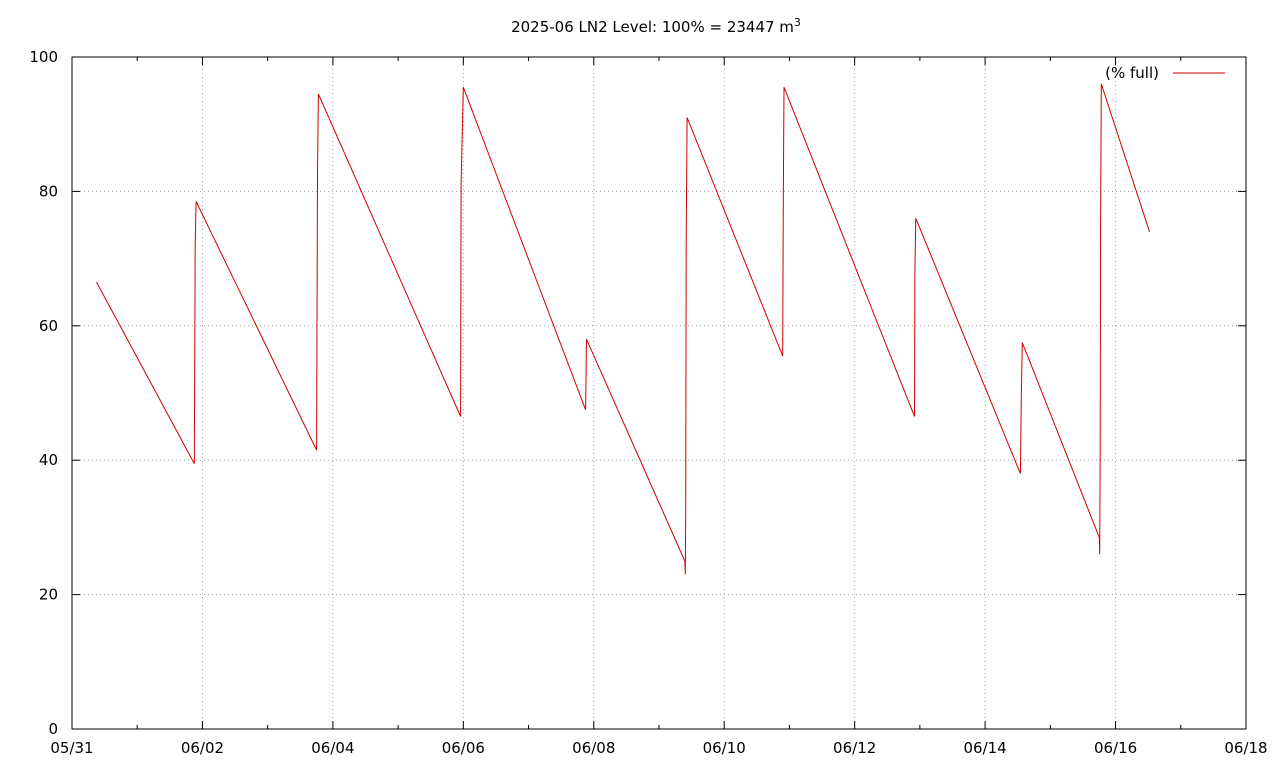 The width and height of the screenshot is (1280, 768). What do you see at coordinates (984, 748) in the screenshot?
I see `x-tick-label: 06/14` at bounding box center [984, 748].